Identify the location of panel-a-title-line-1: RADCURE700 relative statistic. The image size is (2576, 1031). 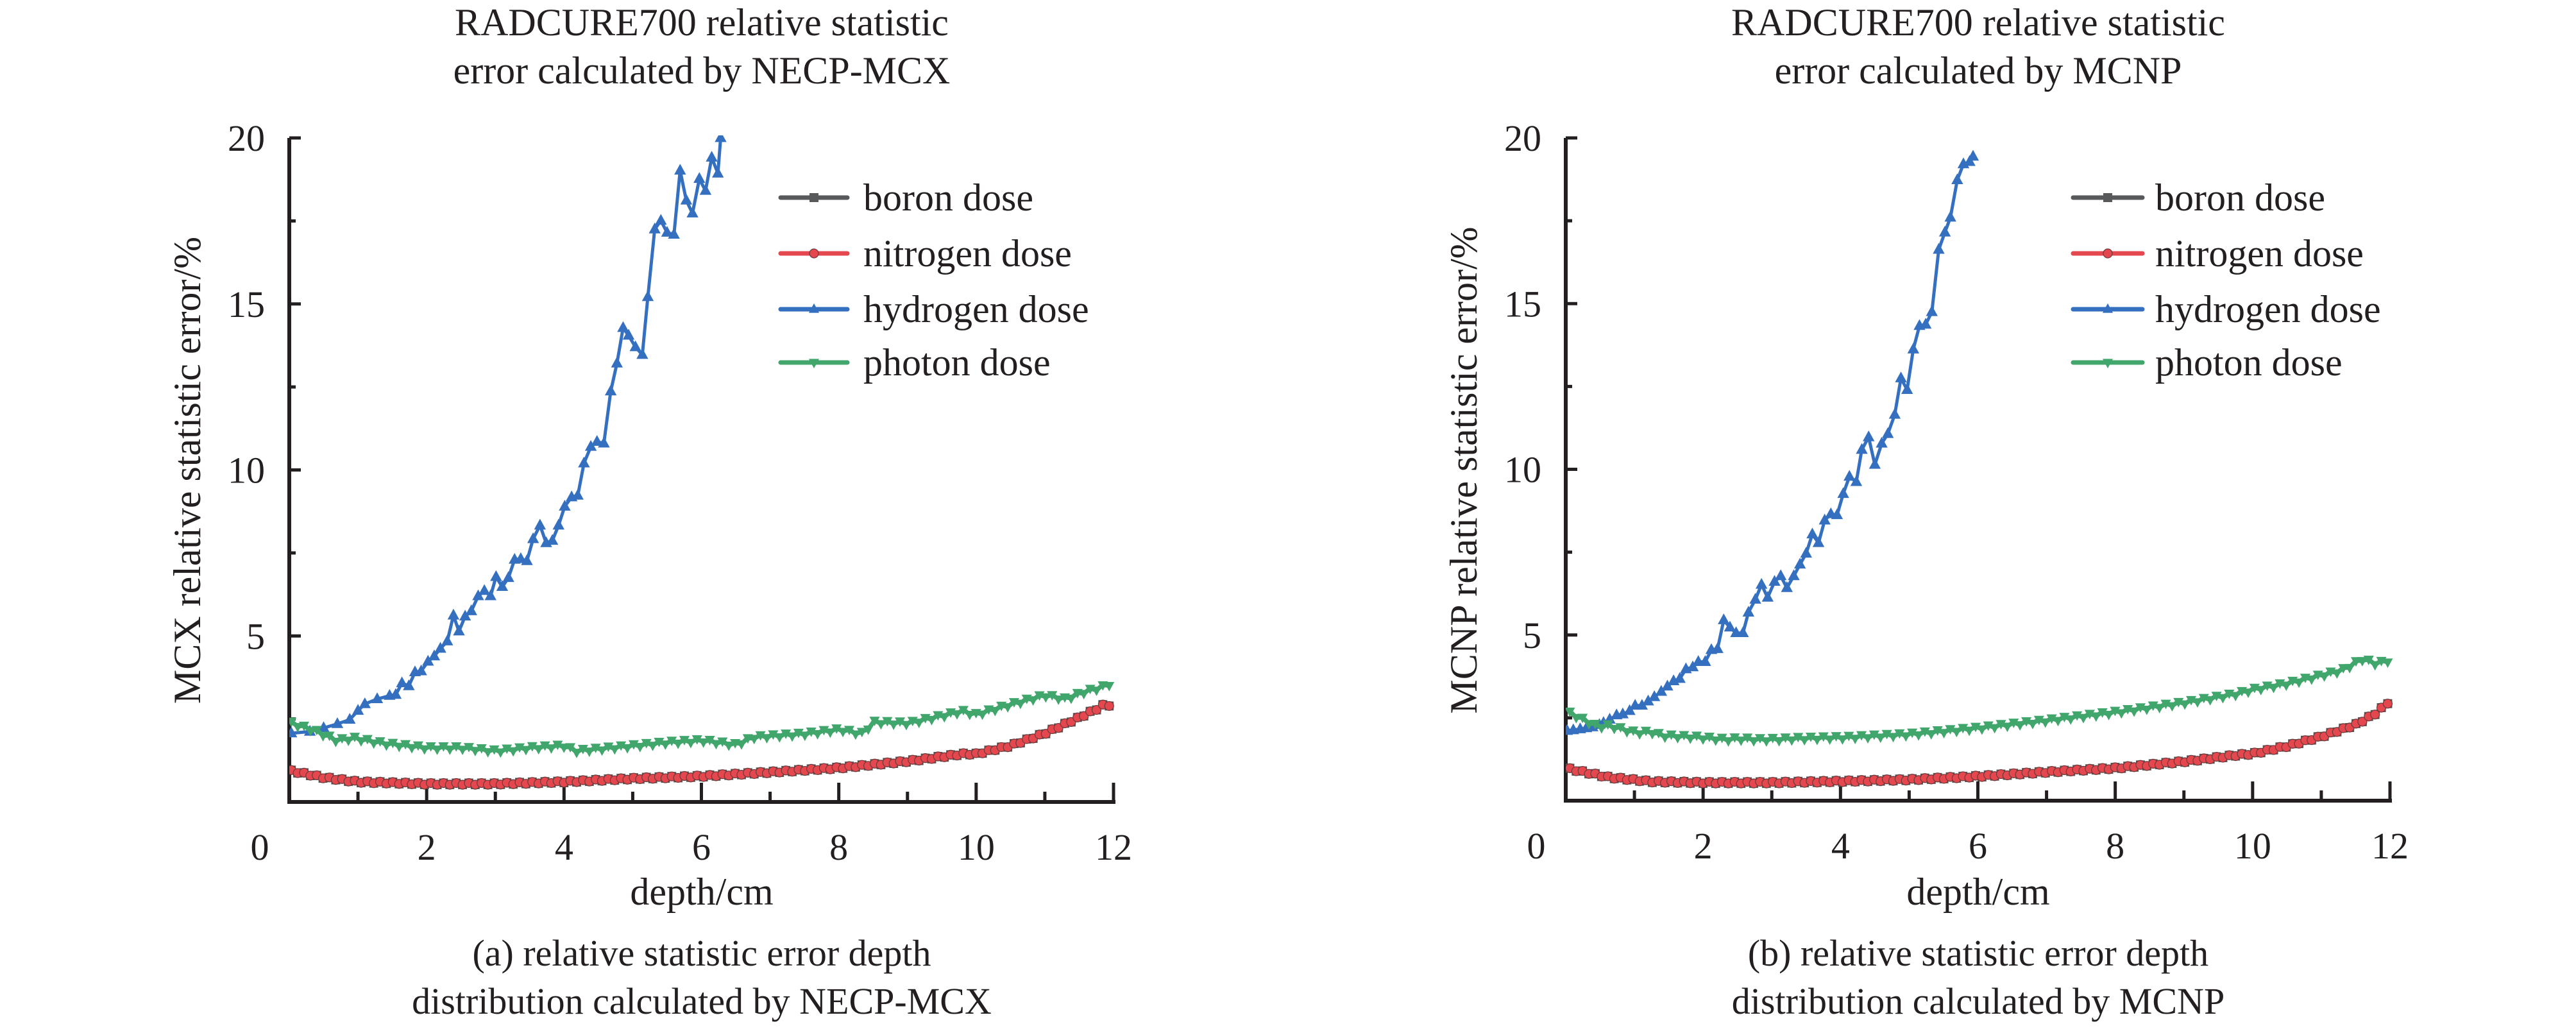
(702, 22).